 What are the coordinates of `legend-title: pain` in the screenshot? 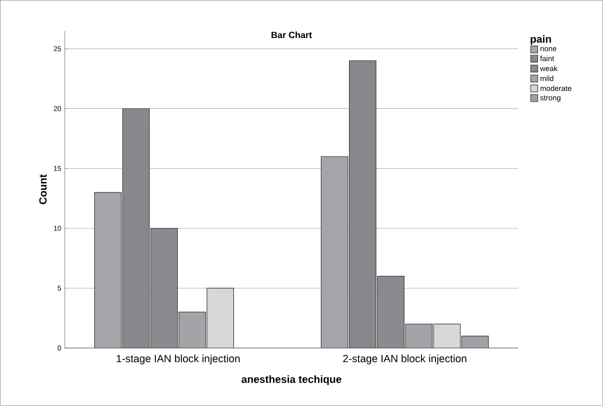 It's located at (540, 40).